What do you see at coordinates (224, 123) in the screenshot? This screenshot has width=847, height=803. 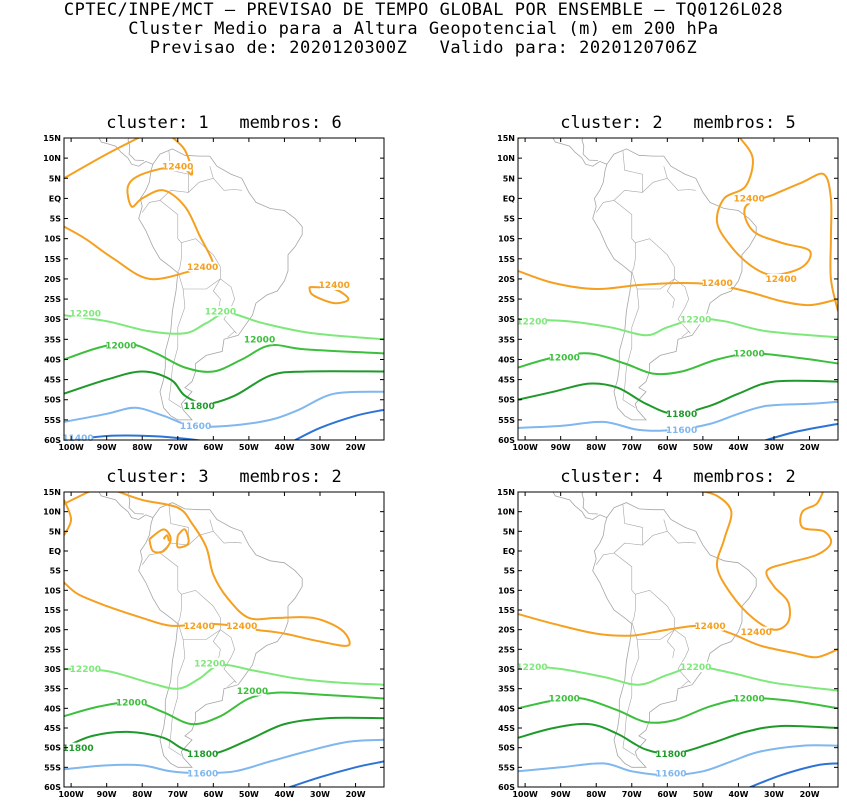 I see `panel-1-title: cluster: 1 membros: 6` at bounding box center [224, 123].